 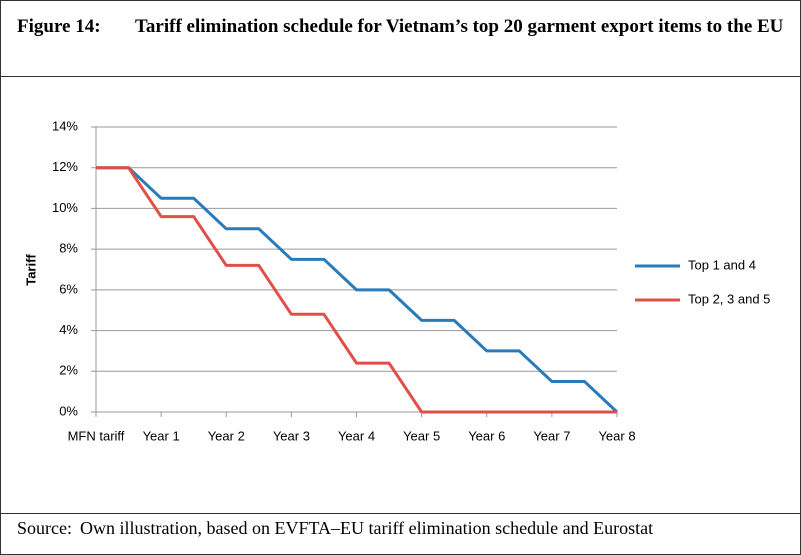 What do you see at coordinates (729, 298) in the screenshot?
I see `legend-label: Top 2, 3 and 5` at bounding box center [729, 298].